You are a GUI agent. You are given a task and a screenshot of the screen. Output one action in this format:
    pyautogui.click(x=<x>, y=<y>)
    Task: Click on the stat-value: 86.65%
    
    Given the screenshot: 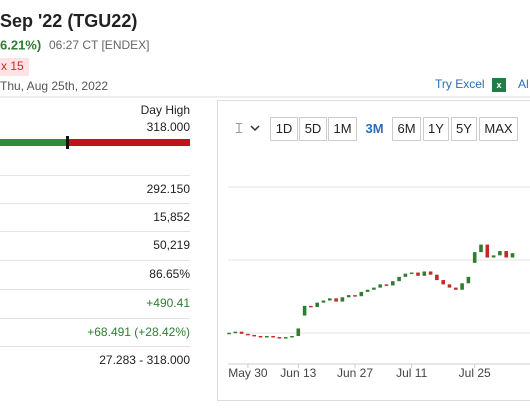 What is the action you would take?
    pyautogui.click(x=169, y=274)
    